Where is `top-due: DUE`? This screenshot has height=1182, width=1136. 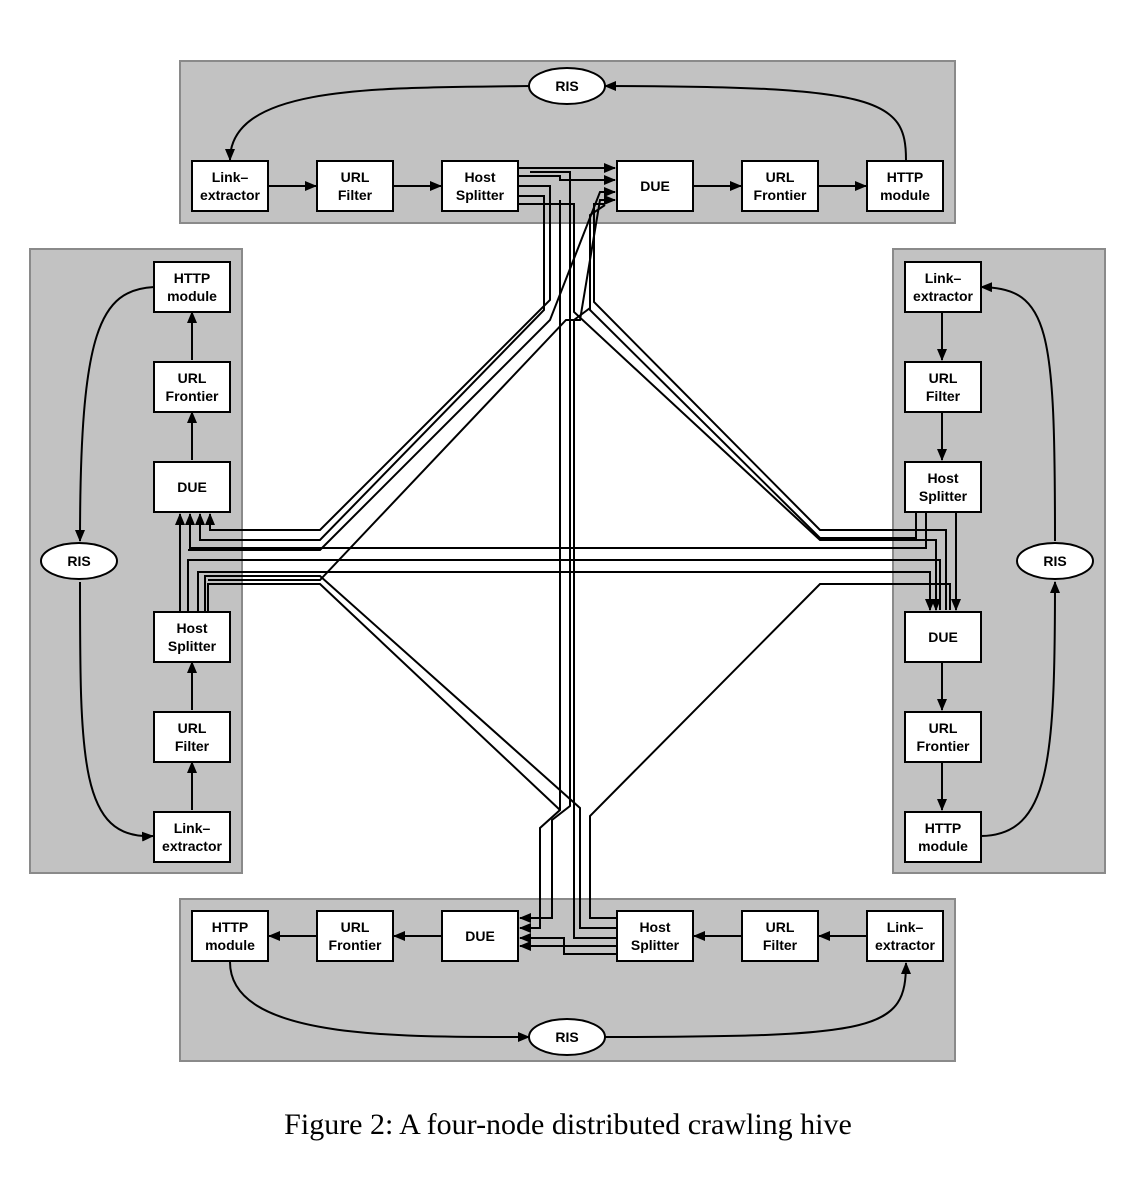
top-due: DUE is located at coordinates (655, 186).